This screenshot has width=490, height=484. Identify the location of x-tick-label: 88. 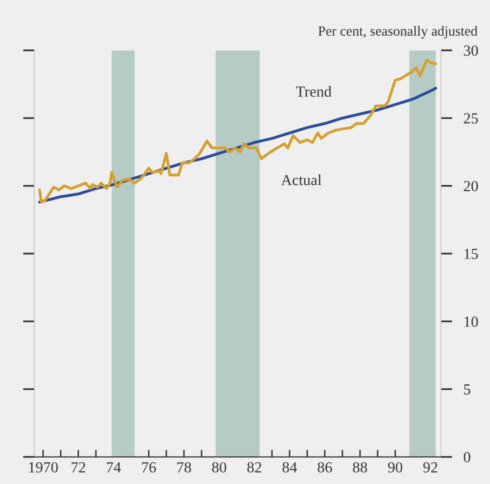
(360, 467).